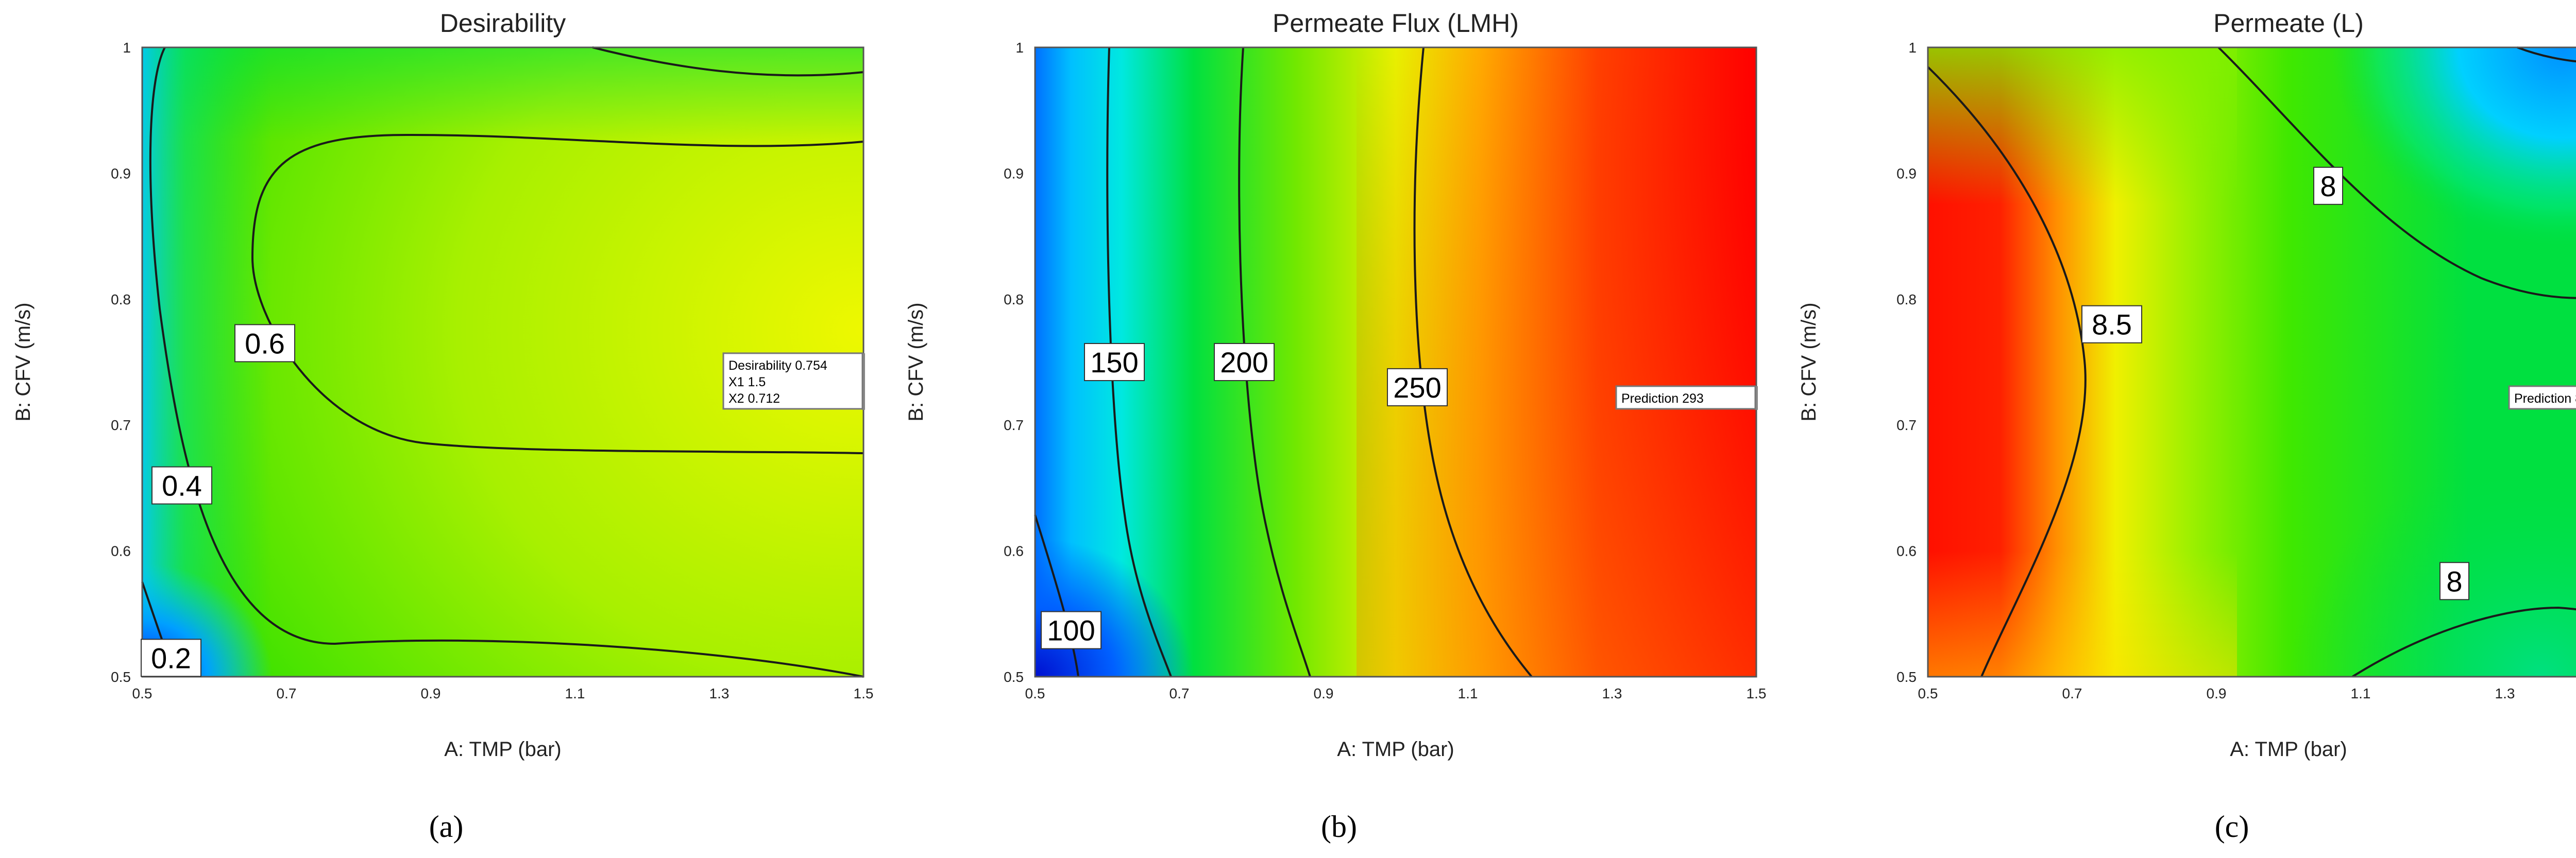  I want to click on chart-title: Desirability, so click(503, 24).